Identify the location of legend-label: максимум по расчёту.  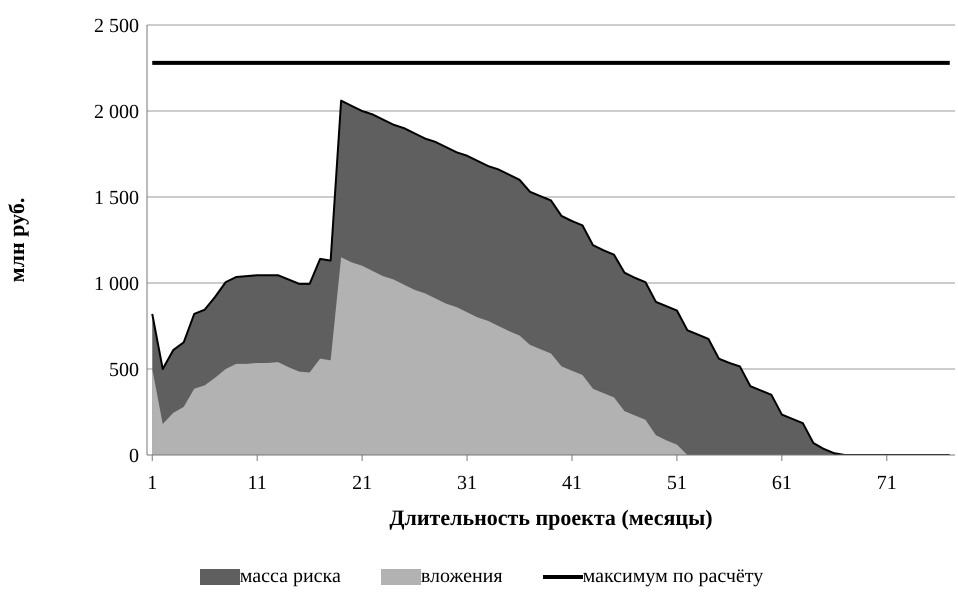
(673, 576).